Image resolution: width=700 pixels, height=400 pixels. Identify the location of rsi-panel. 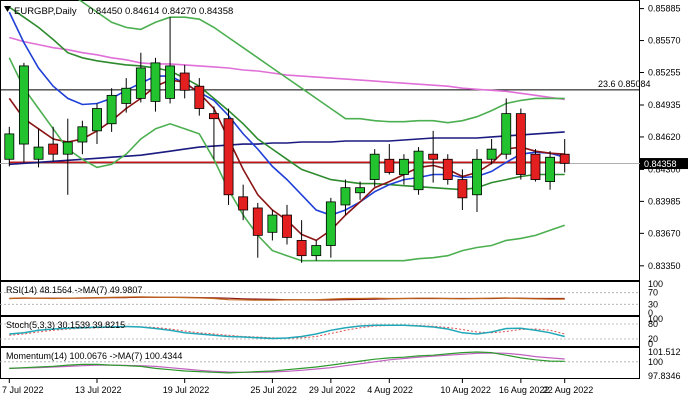
(320, 298).